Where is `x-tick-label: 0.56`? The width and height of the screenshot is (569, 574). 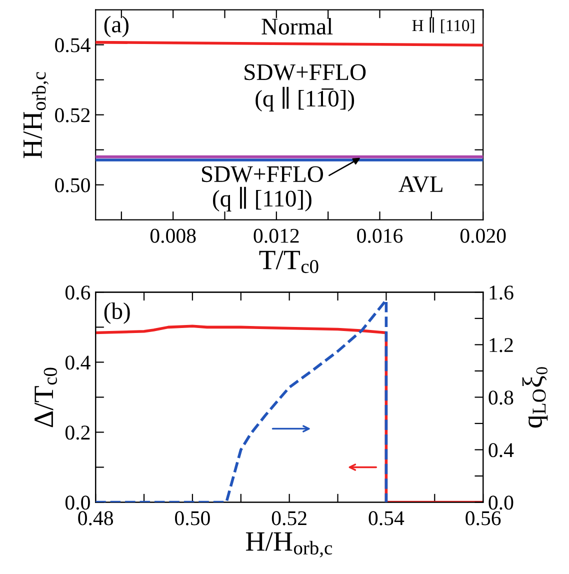
x-tick-label: 0.56 is located at coordinates (483, 518).